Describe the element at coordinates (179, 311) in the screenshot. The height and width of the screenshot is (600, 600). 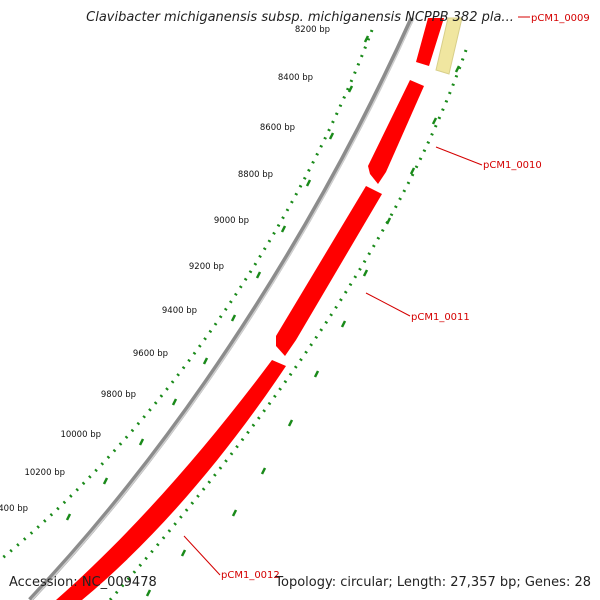
I see `tick-label: 9400 bp` at that location.